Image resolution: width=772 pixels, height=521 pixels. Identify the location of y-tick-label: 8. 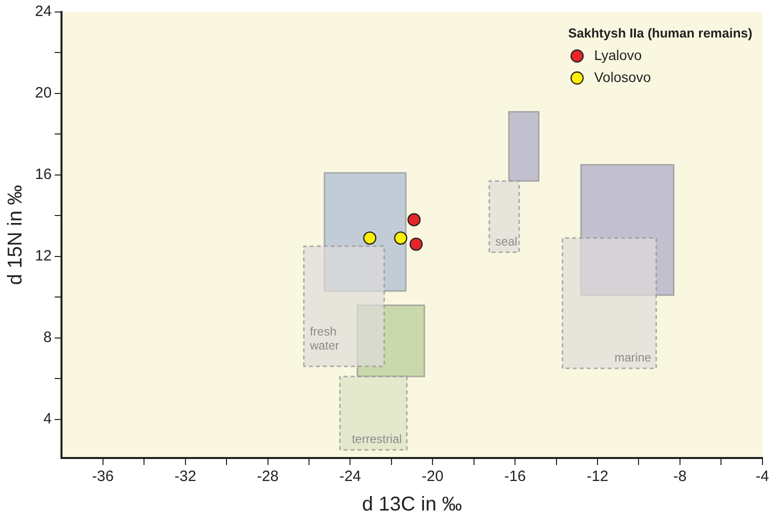
(47, 337).